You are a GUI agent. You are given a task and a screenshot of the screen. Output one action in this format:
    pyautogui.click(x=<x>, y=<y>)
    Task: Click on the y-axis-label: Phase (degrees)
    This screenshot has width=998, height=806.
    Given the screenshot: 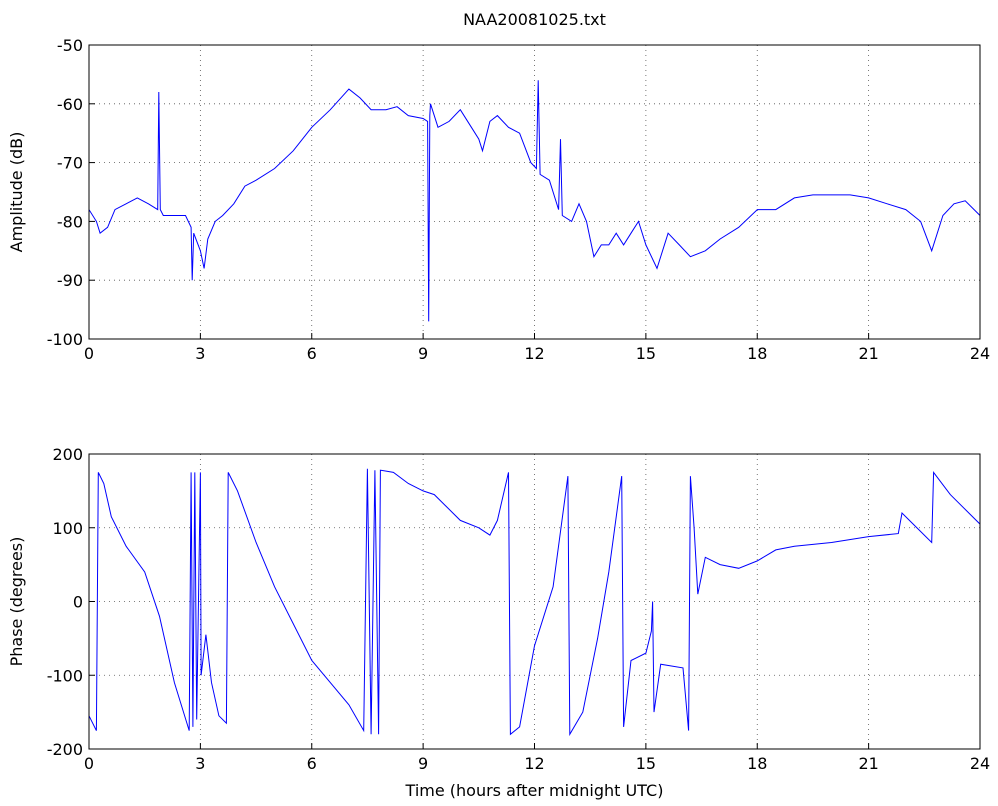 What is the action you would take?
    pyautogui.click(x=16, y=602)
    